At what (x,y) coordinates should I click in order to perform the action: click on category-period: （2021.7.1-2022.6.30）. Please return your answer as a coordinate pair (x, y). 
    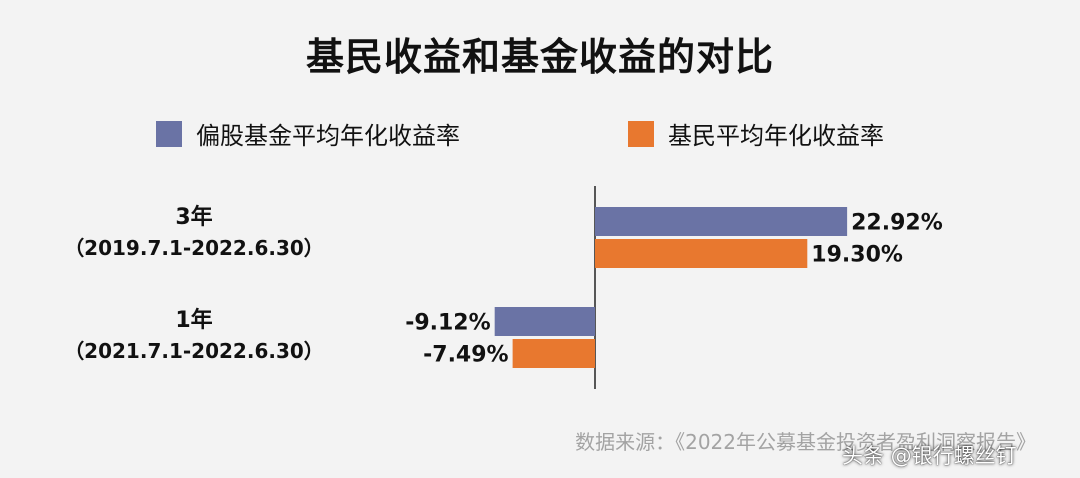
    Looking at the image, I should click on (194, 351).